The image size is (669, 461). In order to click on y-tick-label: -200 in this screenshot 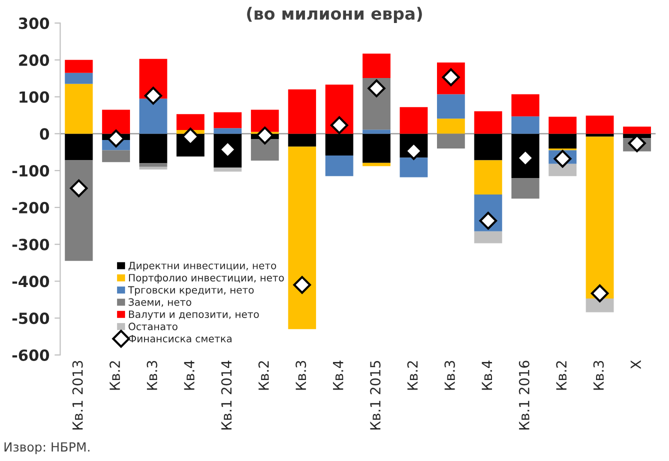, I will do `click(31, 208)`.